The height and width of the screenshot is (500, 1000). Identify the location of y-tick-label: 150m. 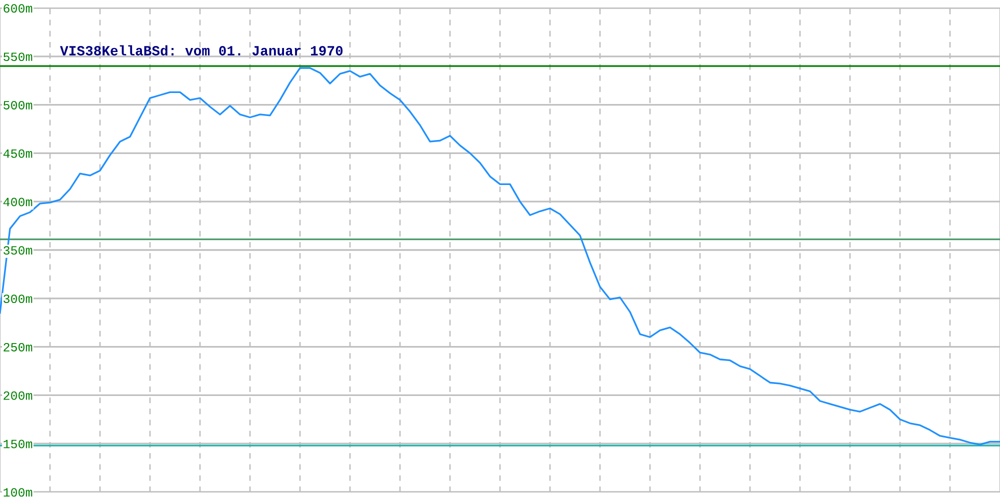
(18, 444).